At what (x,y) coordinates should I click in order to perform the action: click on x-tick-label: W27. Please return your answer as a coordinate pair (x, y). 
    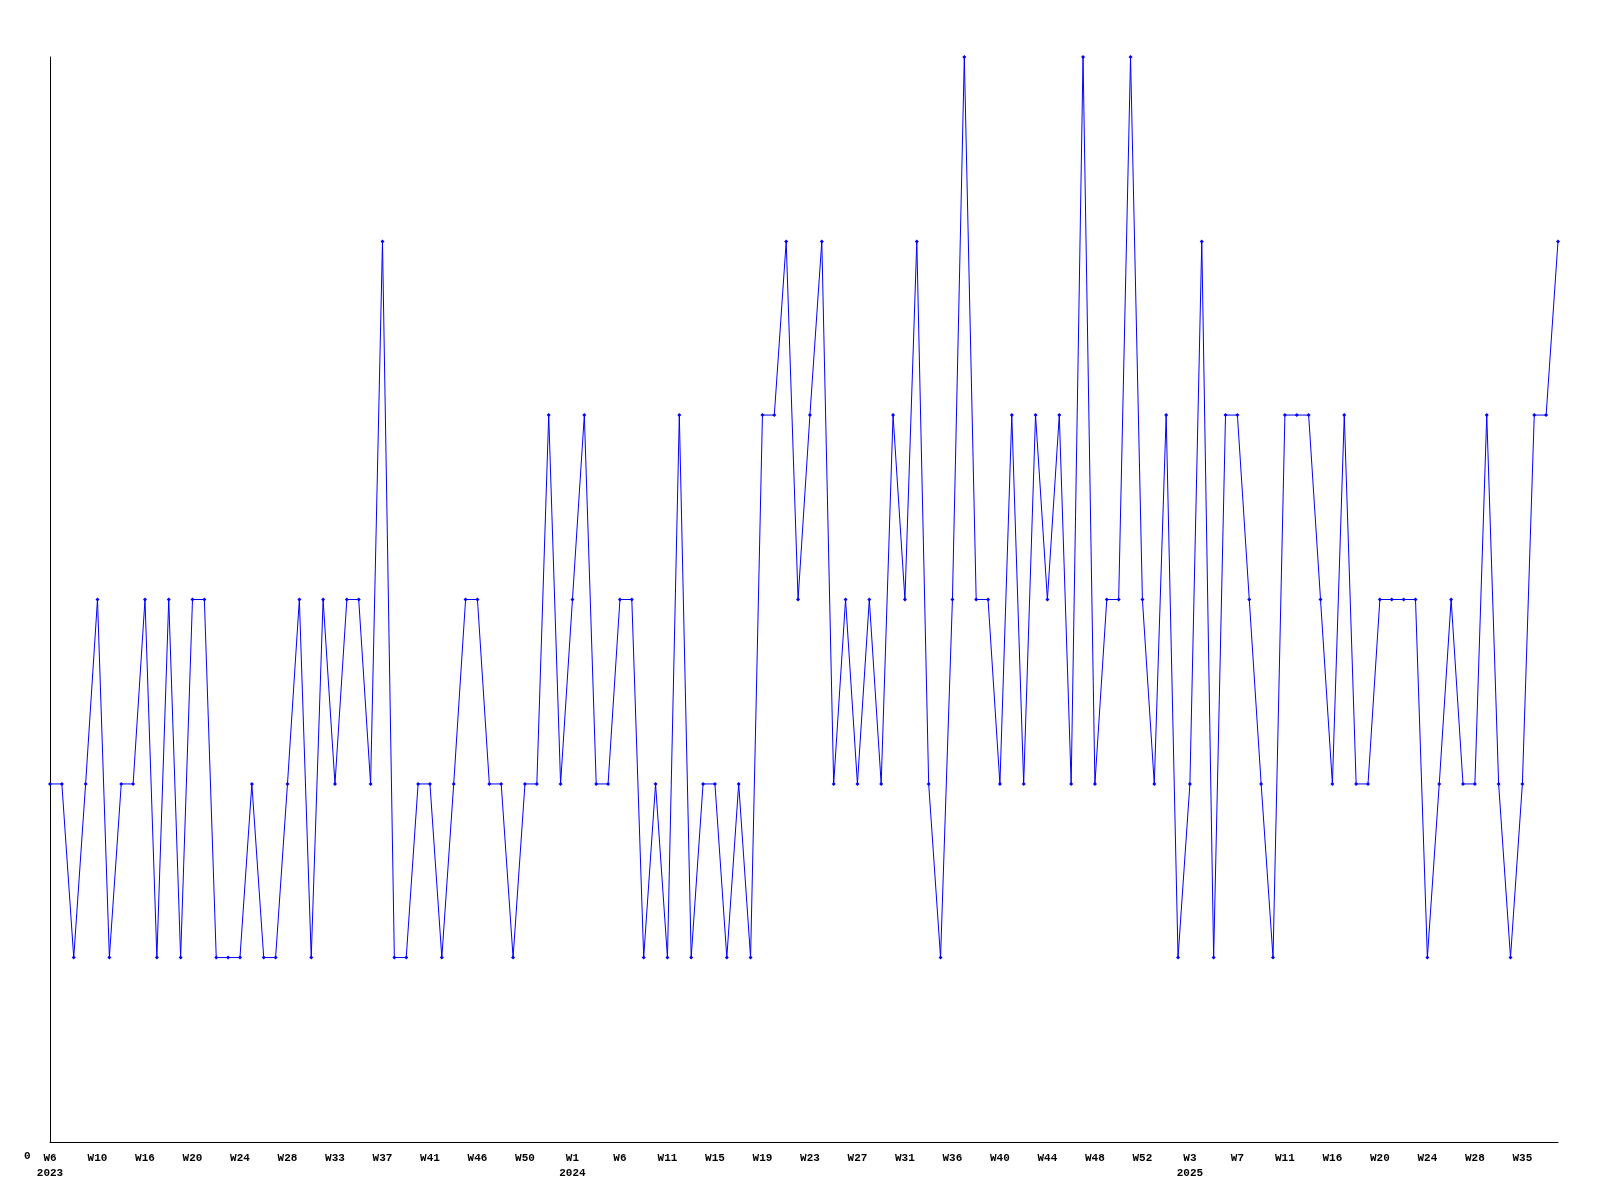
    Looking at the image, I should click on (857, 1157).